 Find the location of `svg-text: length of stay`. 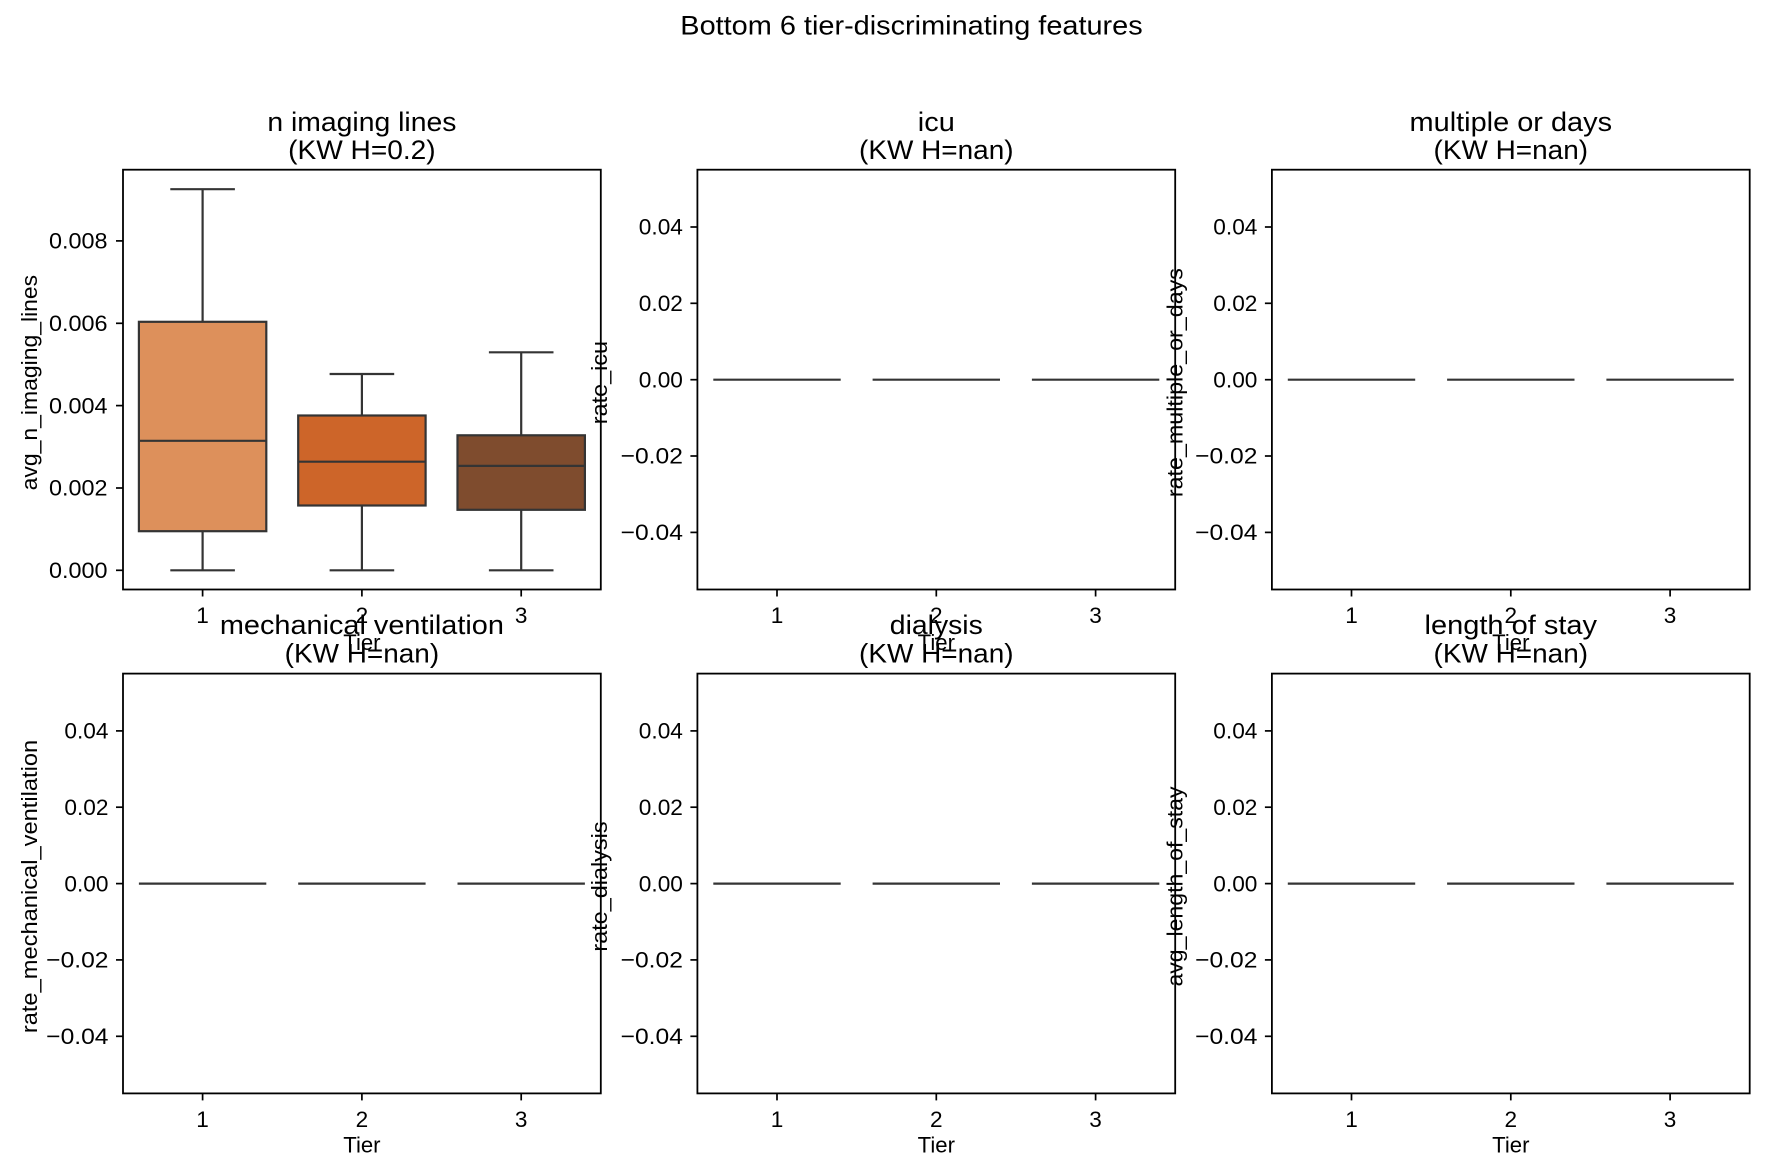

svg-text: length of stay is located at coordinates (1511, 625).